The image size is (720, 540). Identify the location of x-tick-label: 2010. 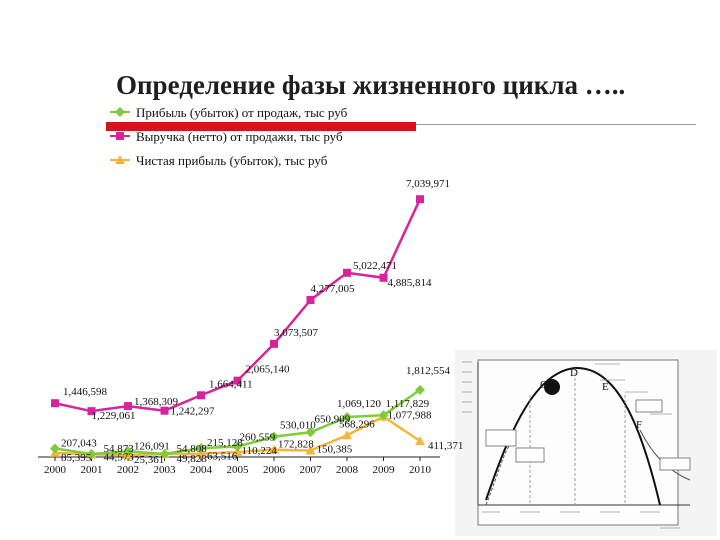
(420, 470).